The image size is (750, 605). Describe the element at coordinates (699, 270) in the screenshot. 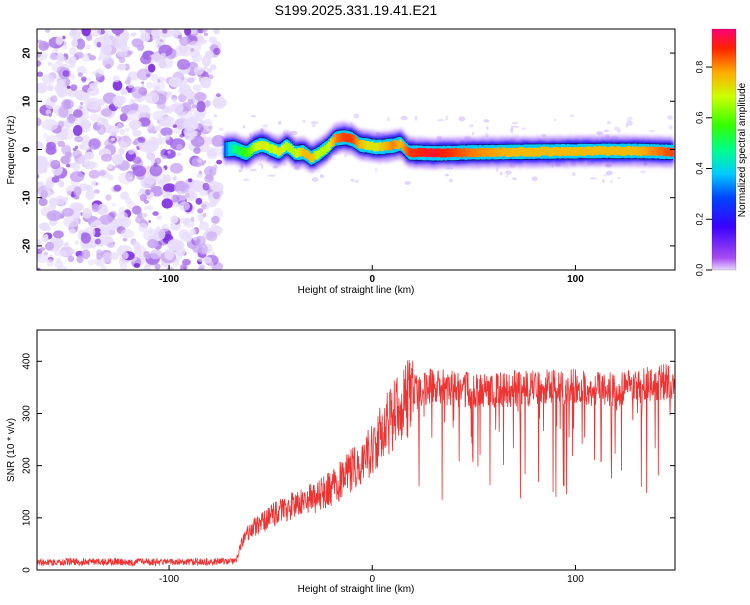

I see `colorbar-tick-label: 0.0` at that location.